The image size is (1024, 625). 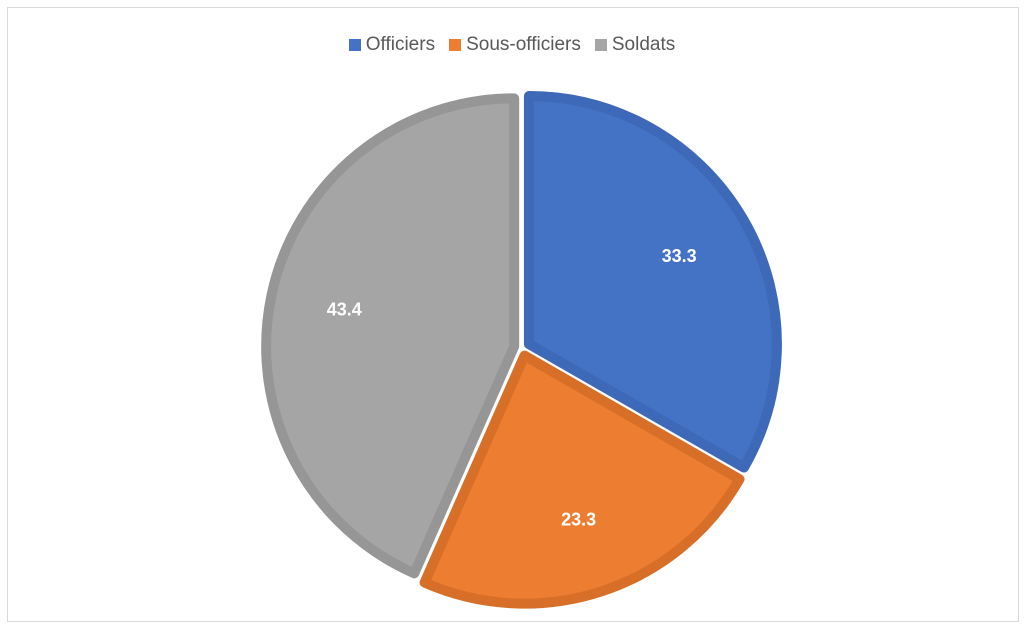 I want to click on data-label-officiers: 33.3, so click(x=679, y=256).